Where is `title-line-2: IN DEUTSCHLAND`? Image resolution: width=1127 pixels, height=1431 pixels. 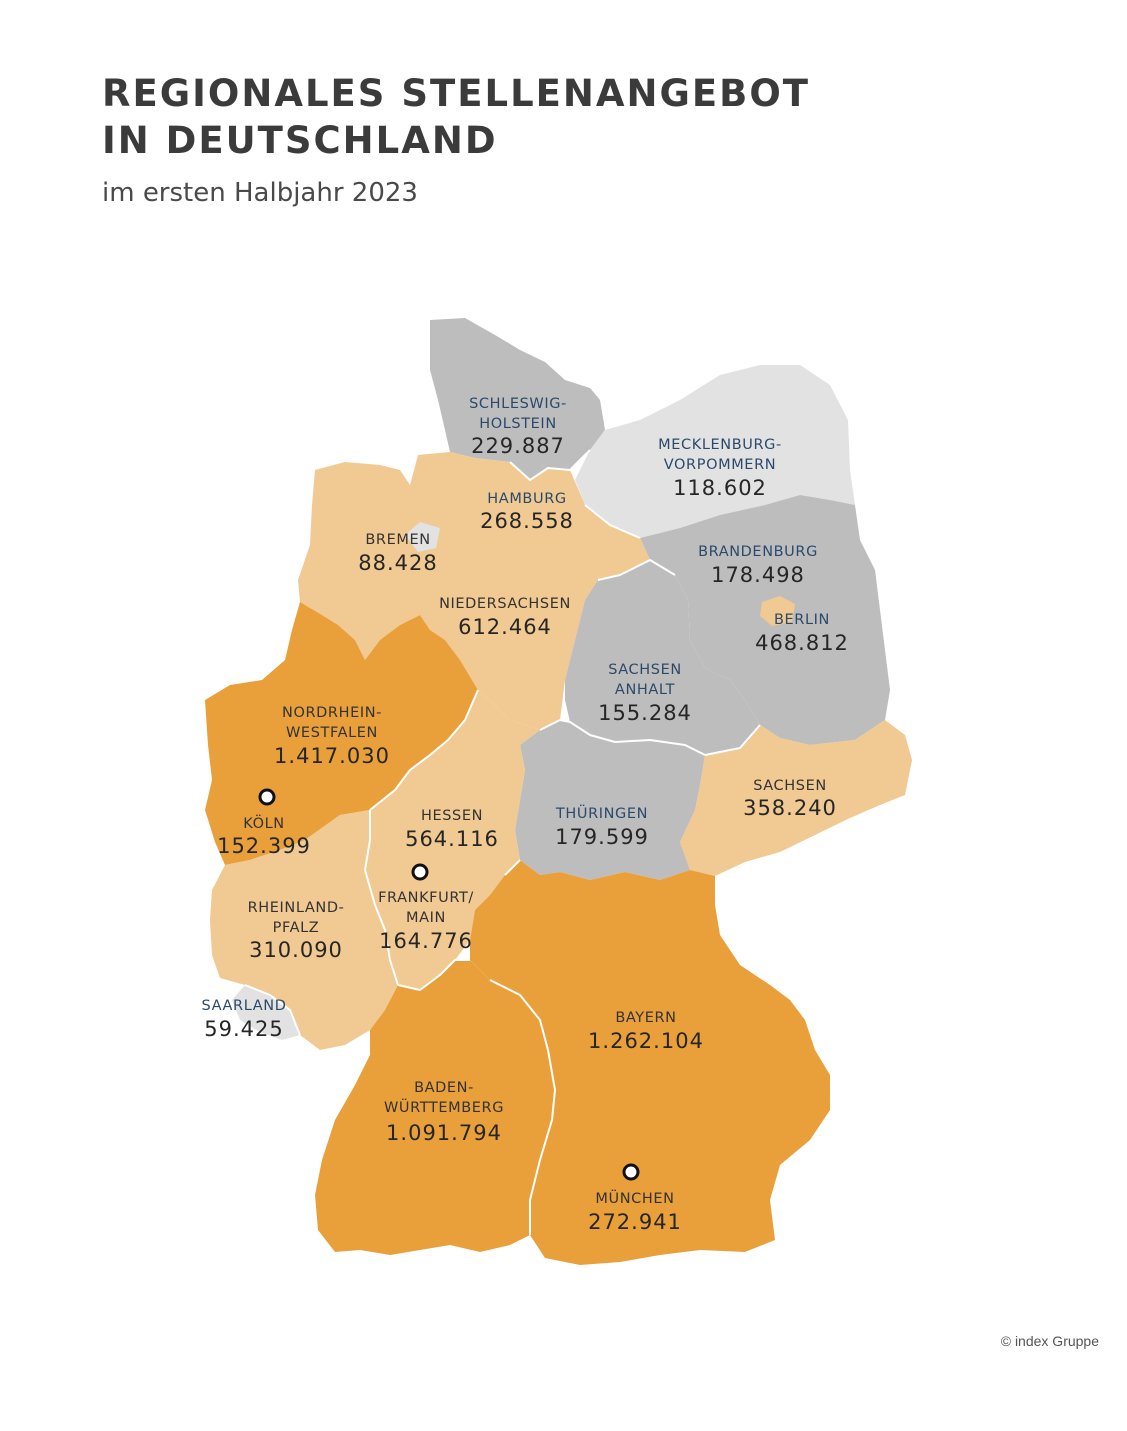 title-line-2: IN DEUTSCHLAND is located at coordinates (300, 140).